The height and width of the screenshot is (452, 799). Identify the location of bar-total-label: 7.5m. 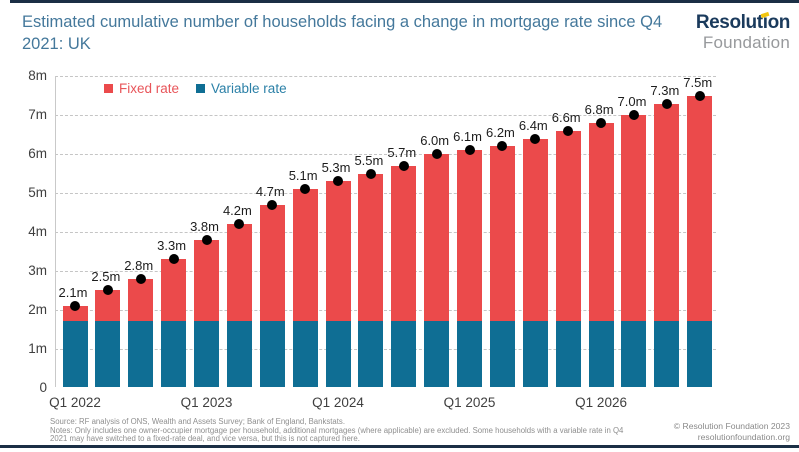
(698, 82).